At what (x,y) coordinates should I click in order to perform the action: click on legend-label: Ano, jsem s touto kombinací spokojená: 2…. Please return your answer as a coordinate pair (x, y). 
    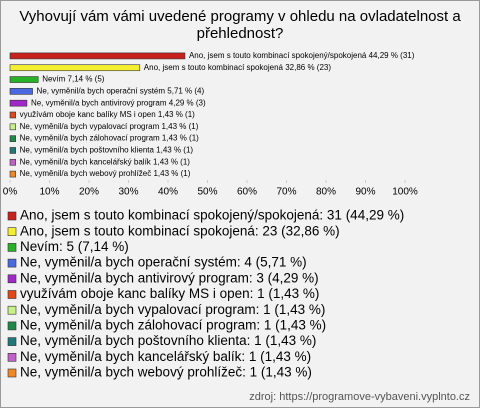
    Looking at the image, I should click on (180, 230).